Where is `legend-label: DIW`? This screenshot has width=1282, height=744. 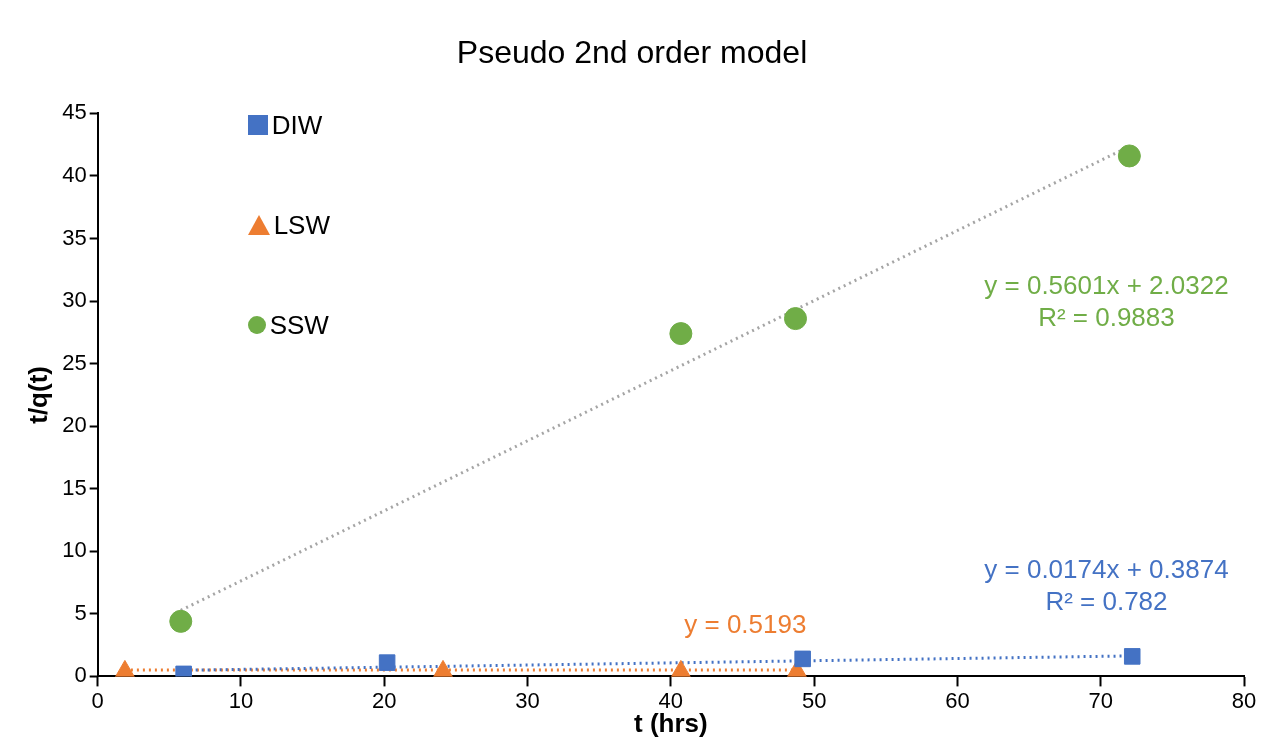 legend-label: DIW is located at coordinates (297, 125).